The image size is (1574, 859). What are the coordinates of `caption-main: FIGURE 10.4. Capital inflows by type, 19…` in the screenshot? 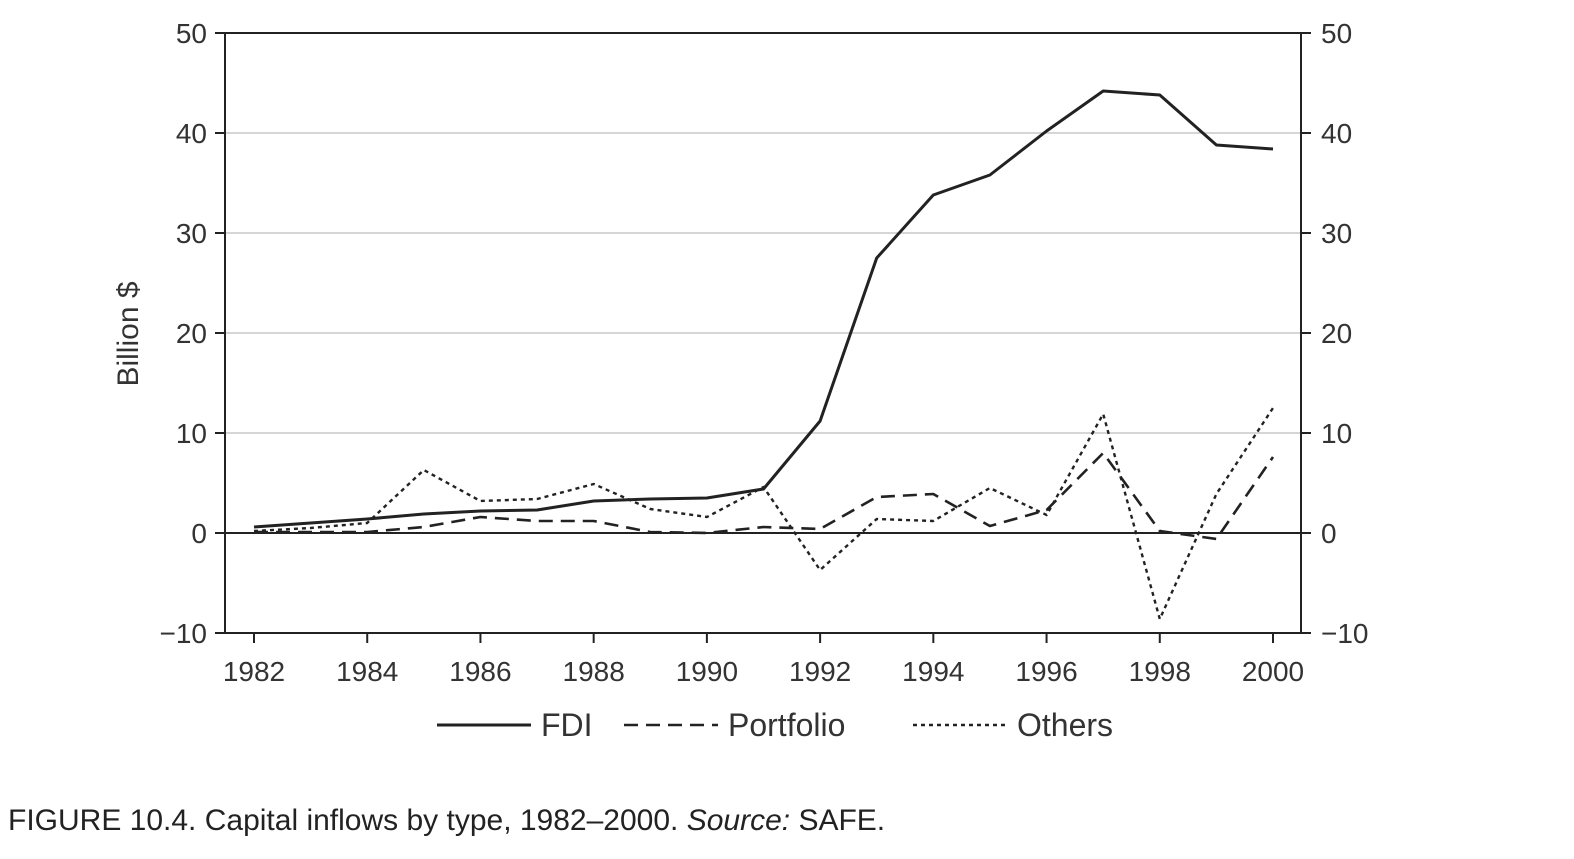 It's located at (347, 820).